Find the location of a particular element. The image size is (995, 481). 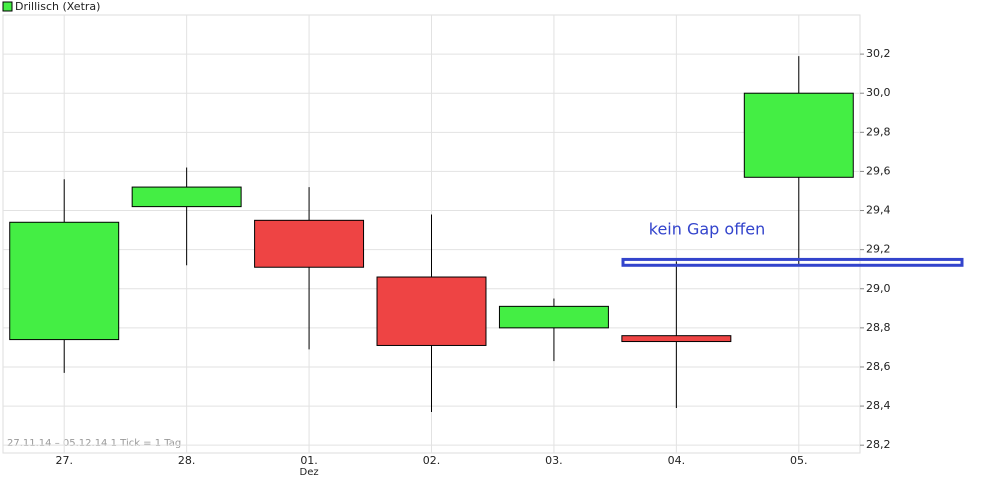

y-tick-label: 28,2 is located at coordinates (878, 444).